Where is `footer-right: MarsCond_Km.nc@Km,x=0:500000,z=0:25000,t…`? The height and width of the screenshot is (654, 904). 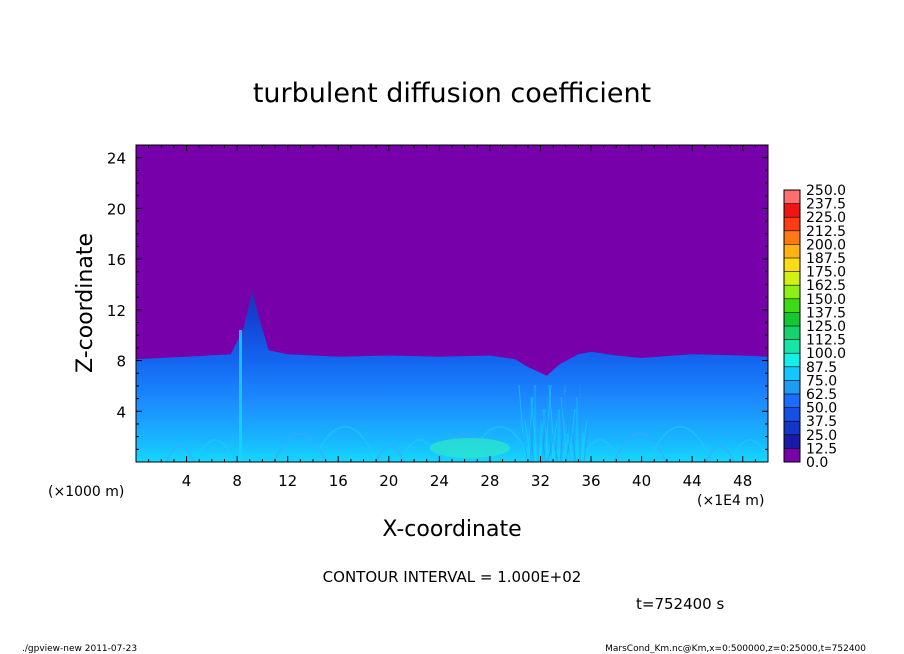 footer-right: MarsCond_Km.nc@Km,x=0:500000,z=0:25000,t… is located at coordinates (735, 649).